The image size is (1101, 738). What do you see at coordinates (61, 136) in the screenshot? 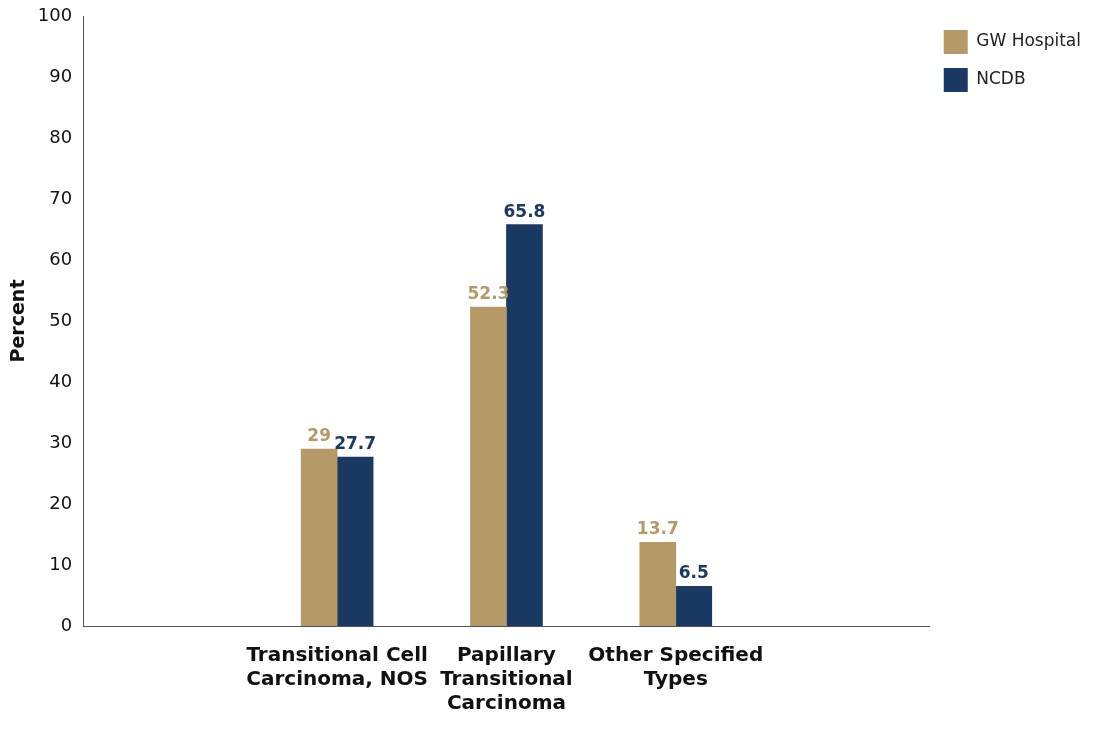
I see `y-tick-label: 80` at bounding box center [61, 136].